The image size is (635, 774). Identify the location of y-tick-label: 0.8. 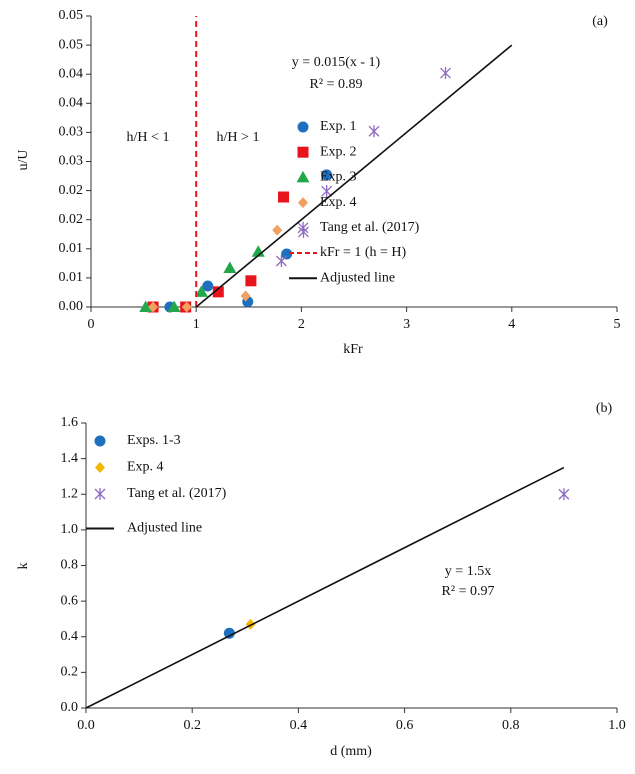
(70, 565).